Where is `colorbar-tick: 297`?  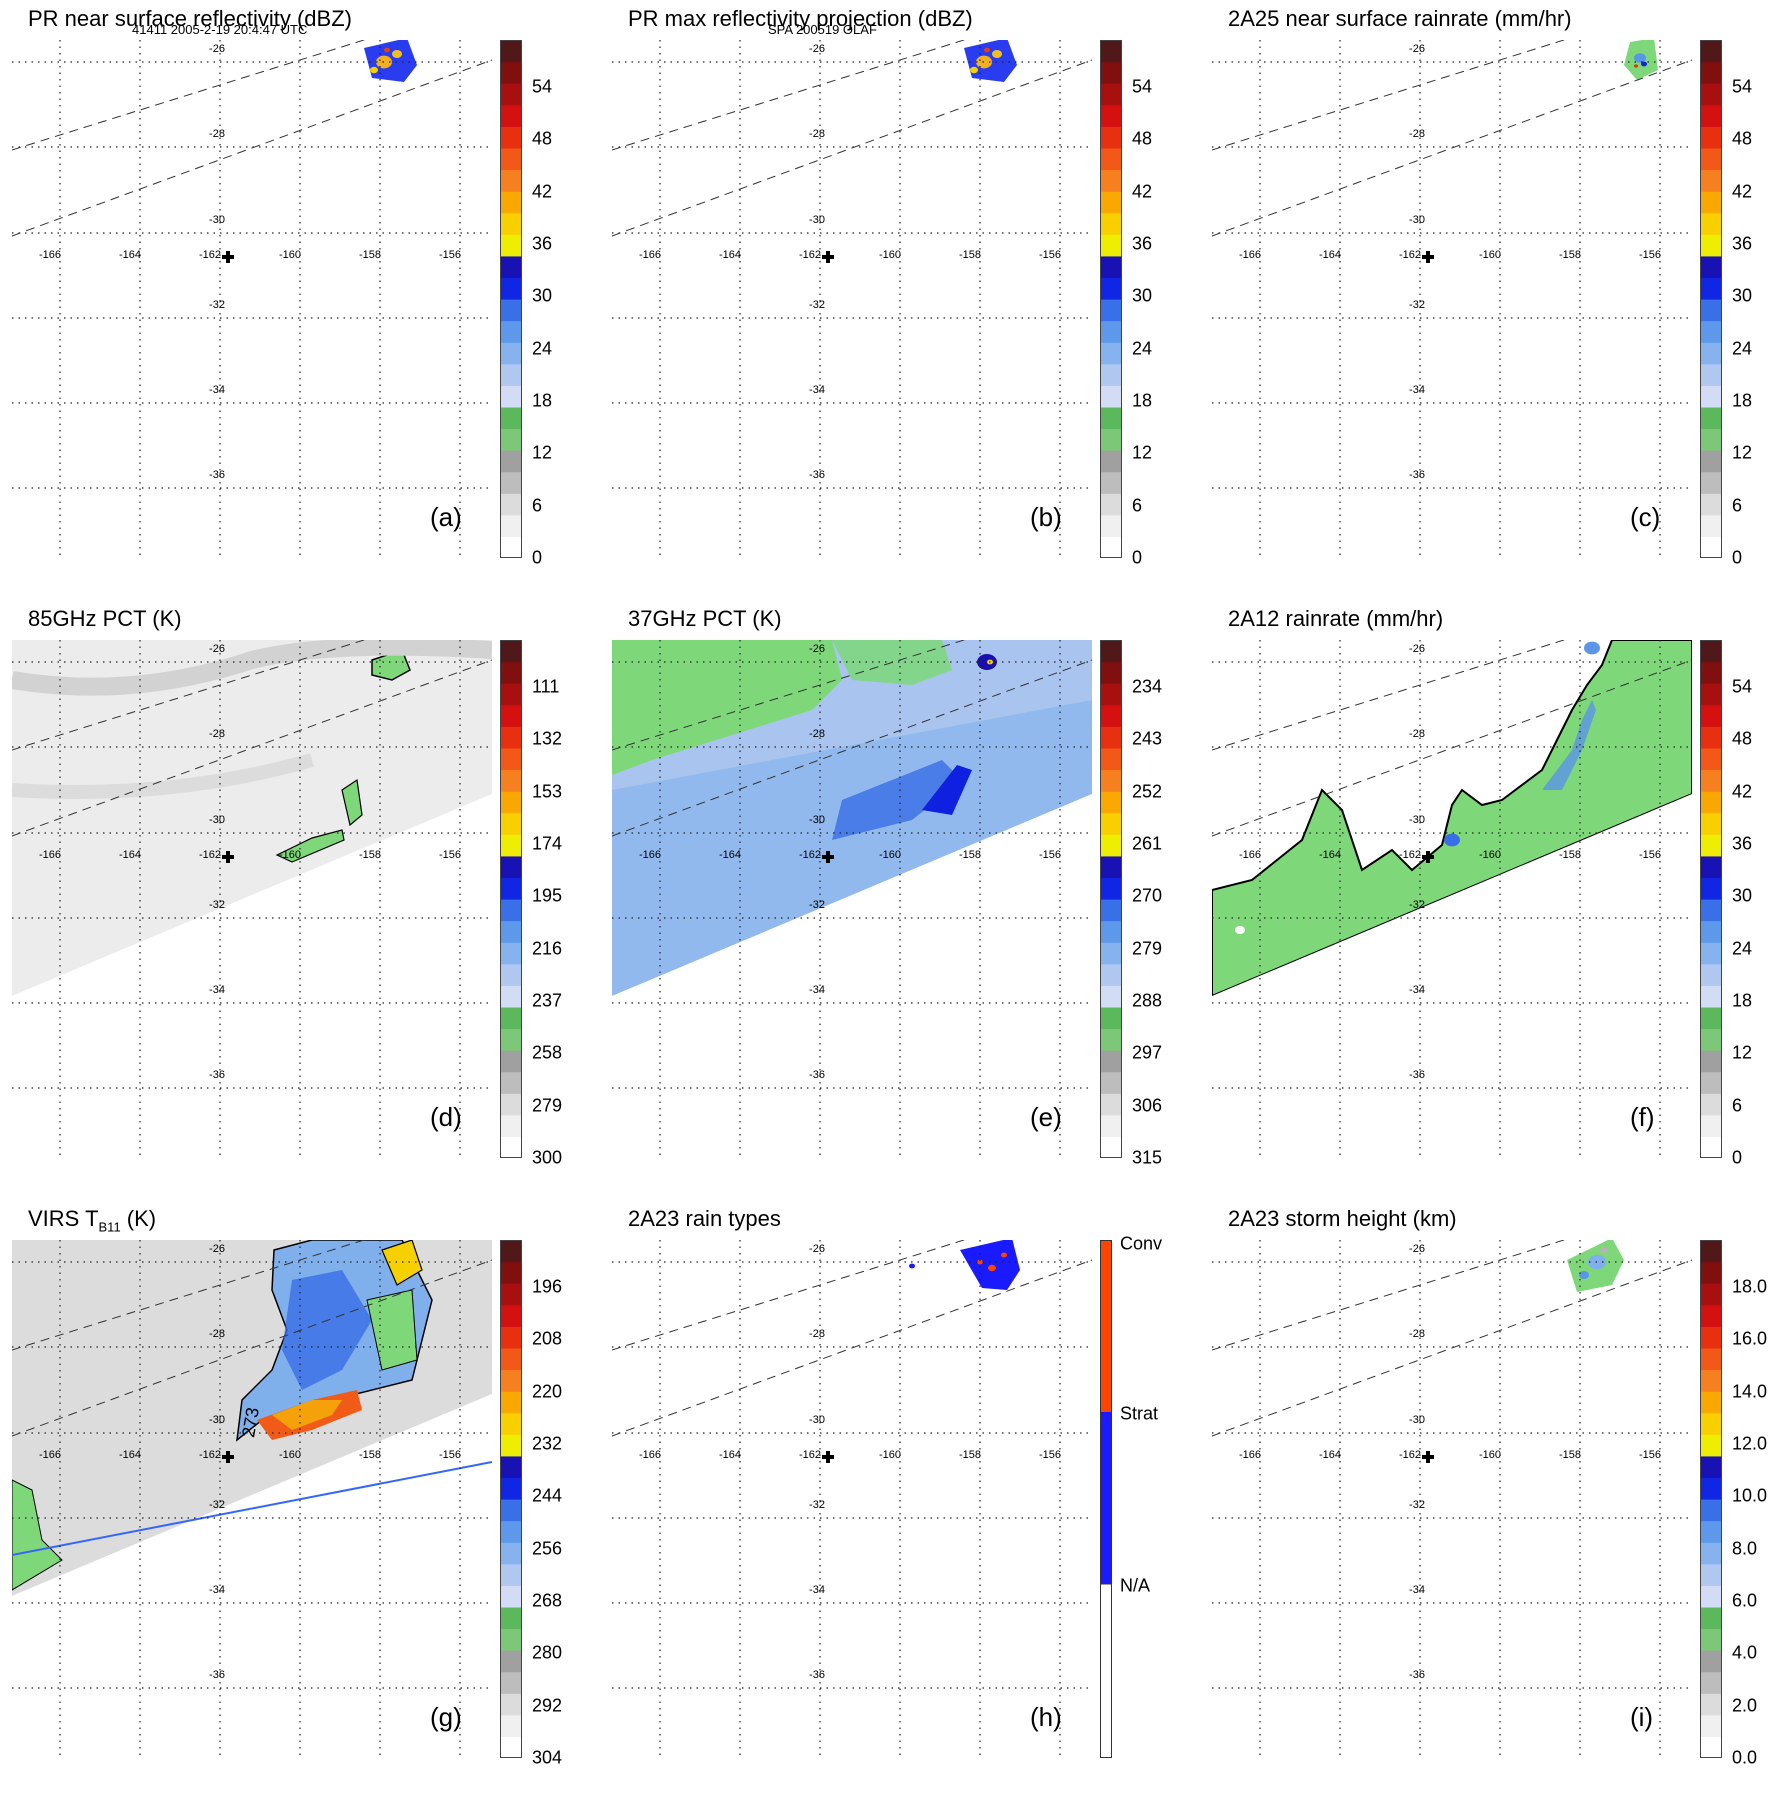 colorbar-tick: 297 is located at coordinates (1147, 1052).